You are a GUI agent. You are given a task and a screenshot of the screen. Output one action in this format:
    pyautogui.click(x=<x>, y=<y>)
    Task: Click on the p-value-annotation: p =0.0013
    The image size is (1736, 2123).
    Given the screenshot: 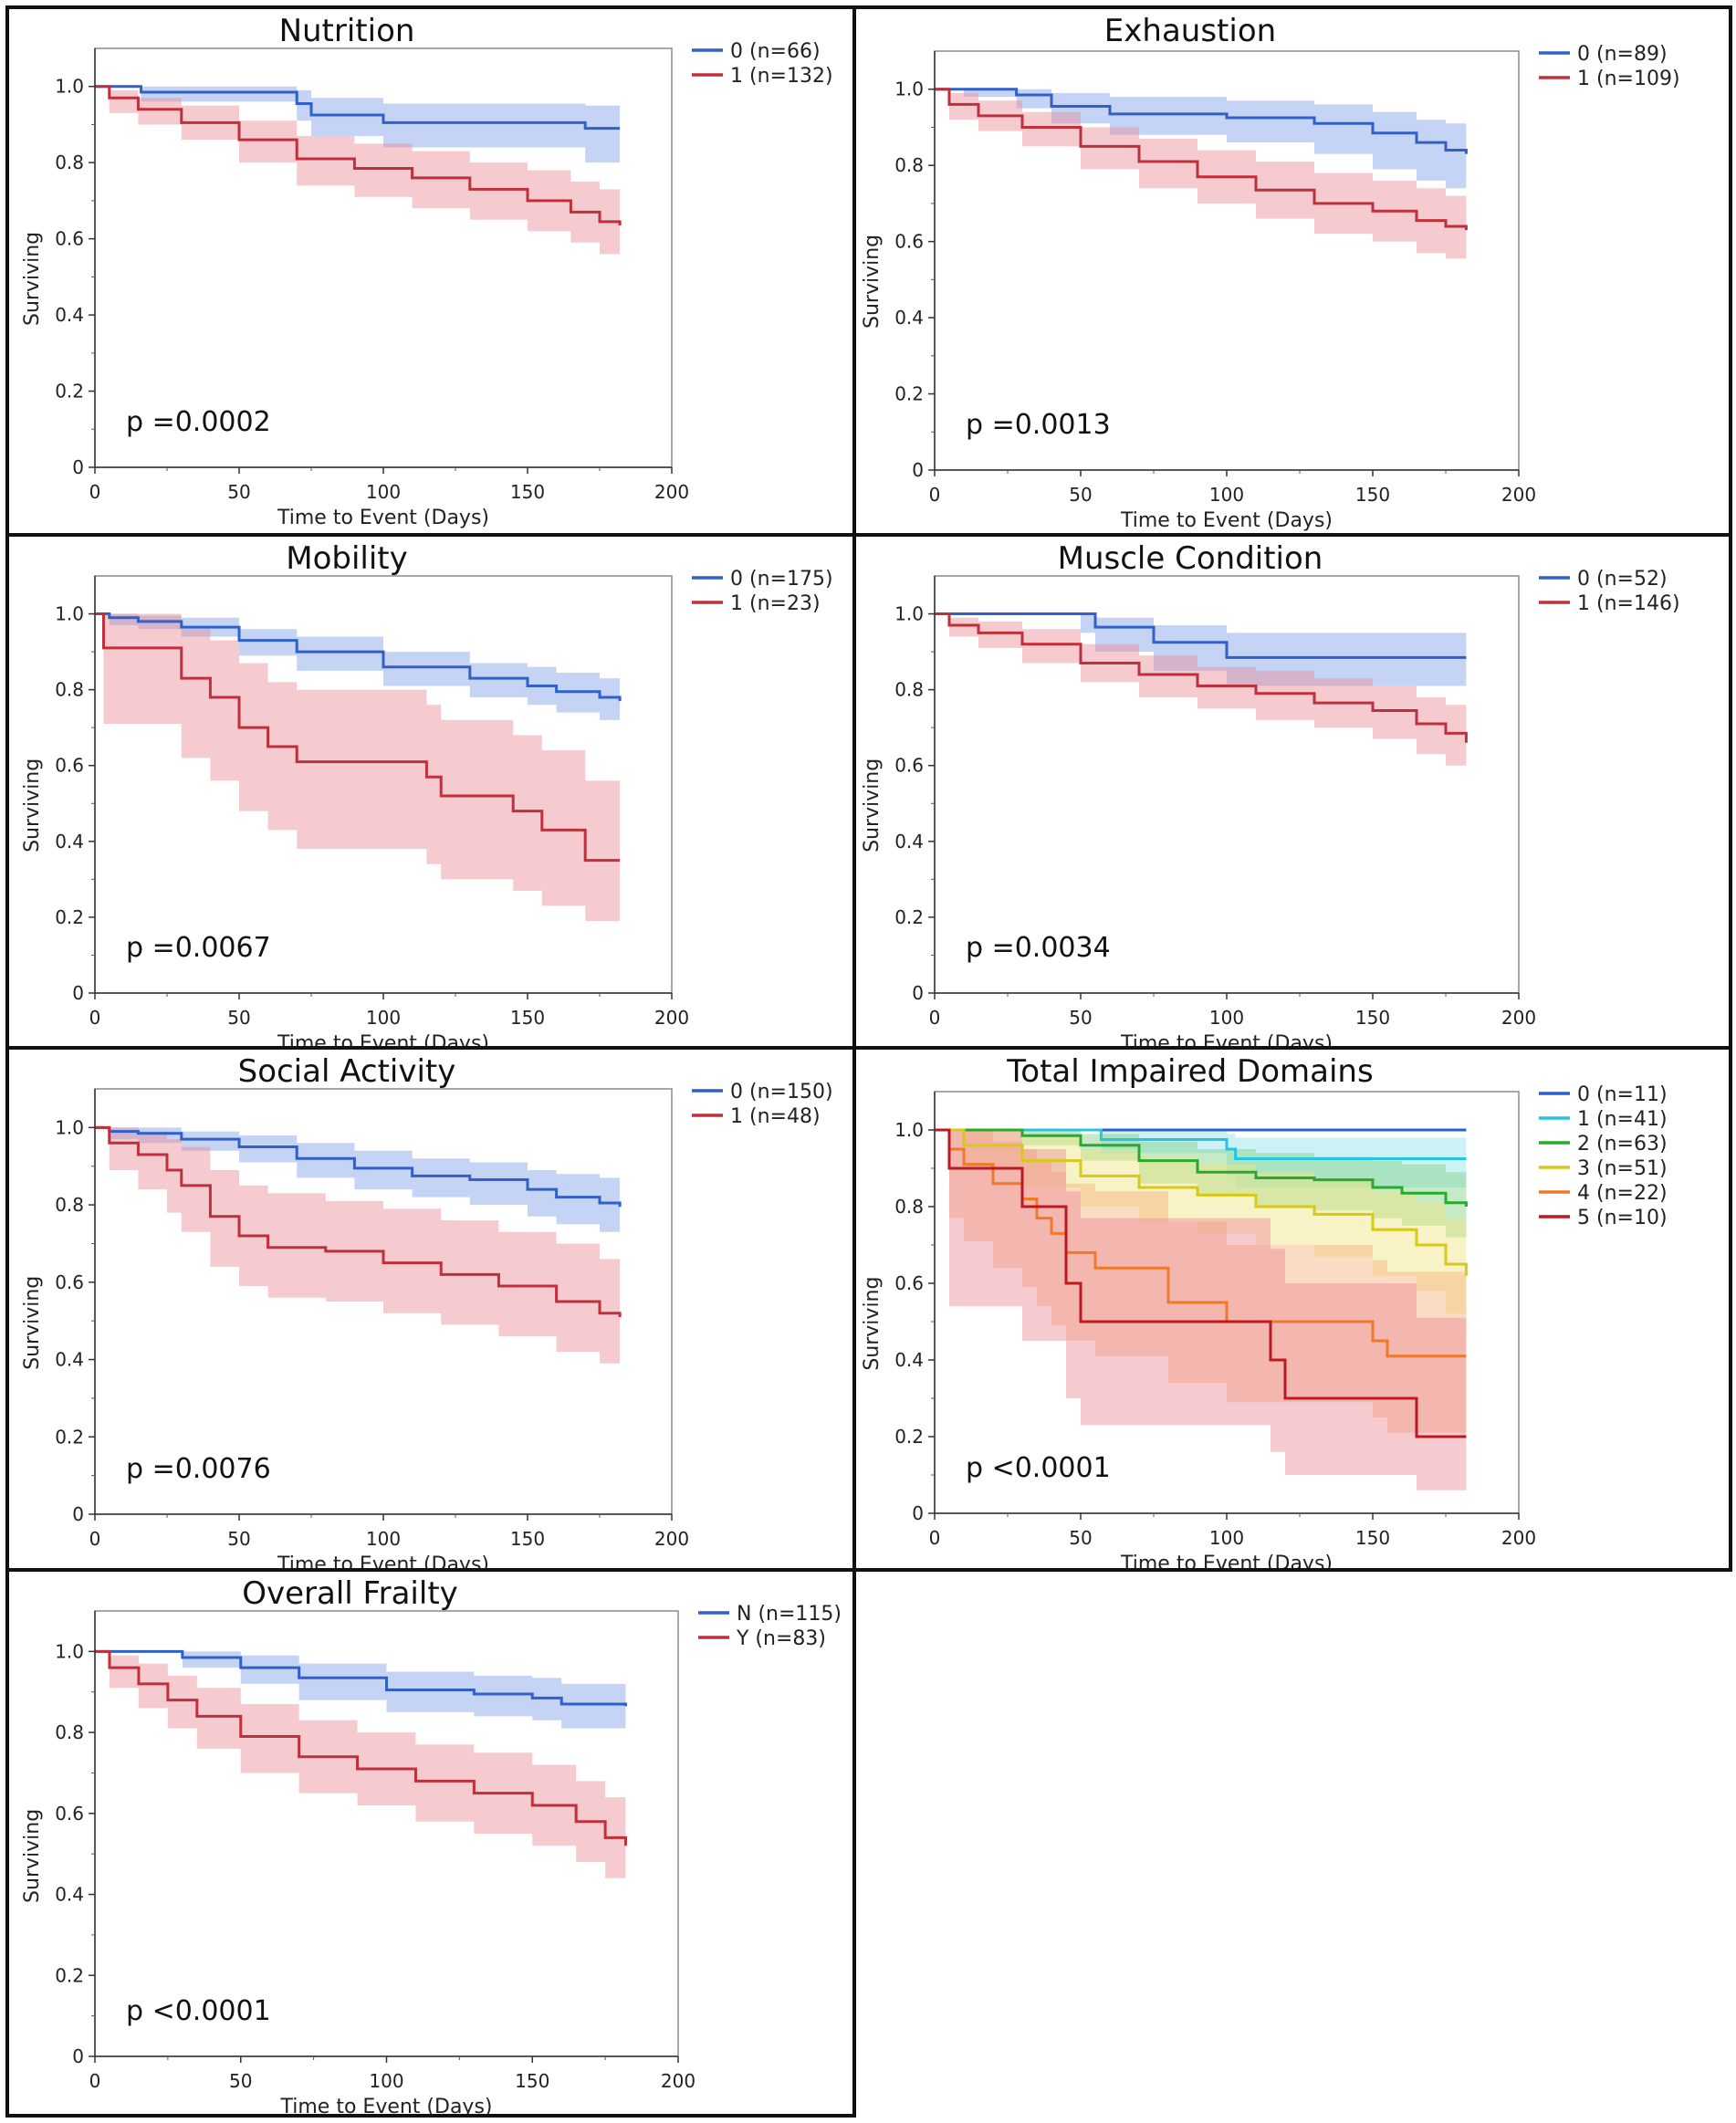 What is the action you would take?
    pyautogui.click(x=1038, y=425)
    